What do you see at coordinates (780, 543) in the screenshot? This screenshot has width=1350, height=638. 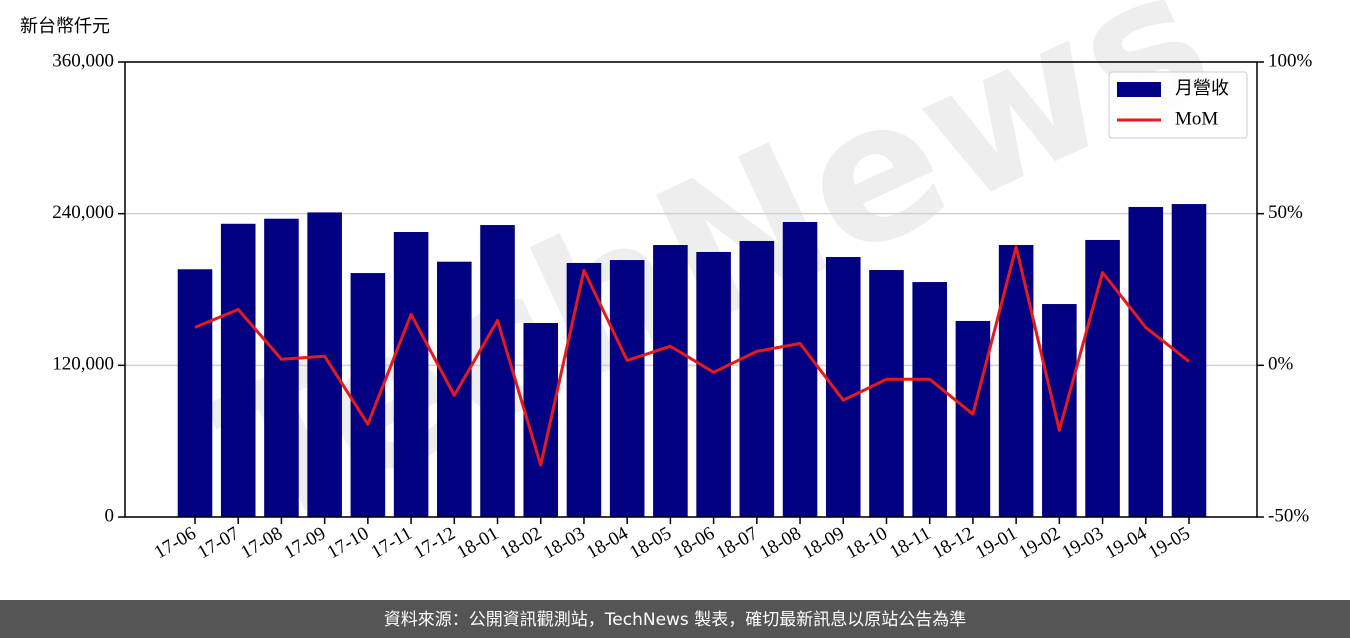 I see `x-tick-label: 18-08` at bounding box center [780, 543].